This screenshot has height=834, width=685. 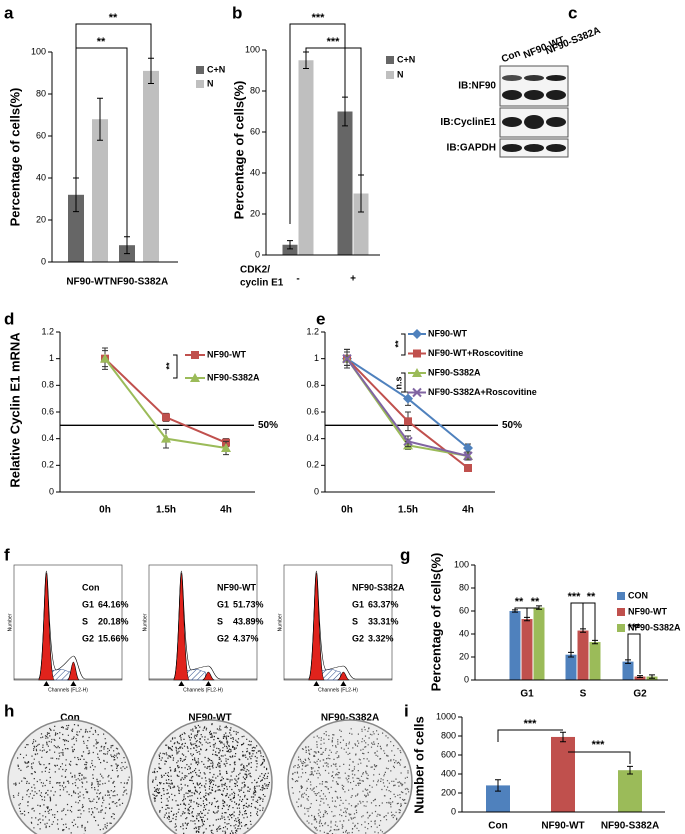 What do you see at coordinates (583, 694) in the screenshot?
I see `x-tick-label: S` at bounding box center [583, 694].